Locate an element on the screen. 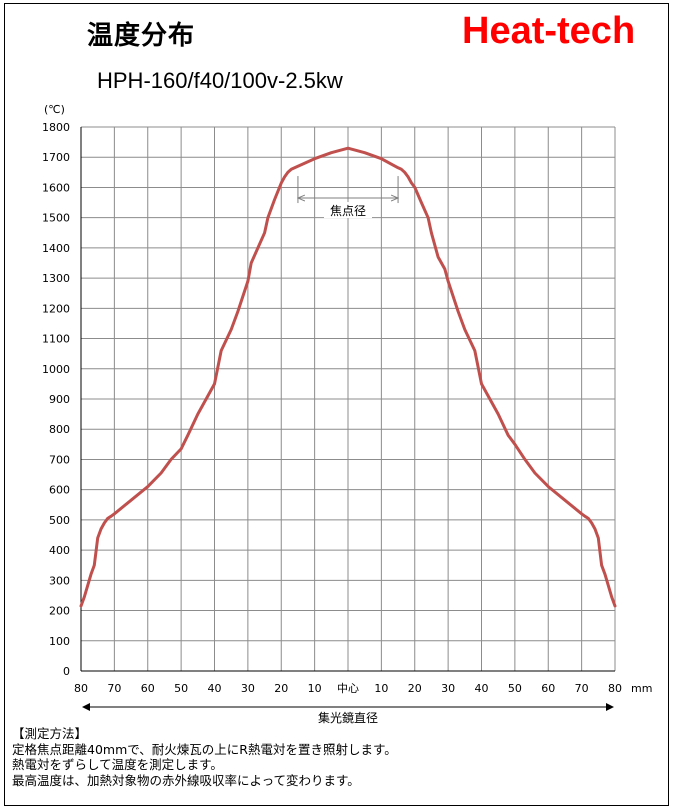 The image size is (673, 809). y-tick-label: 700 is located at coordinates (59, 459).